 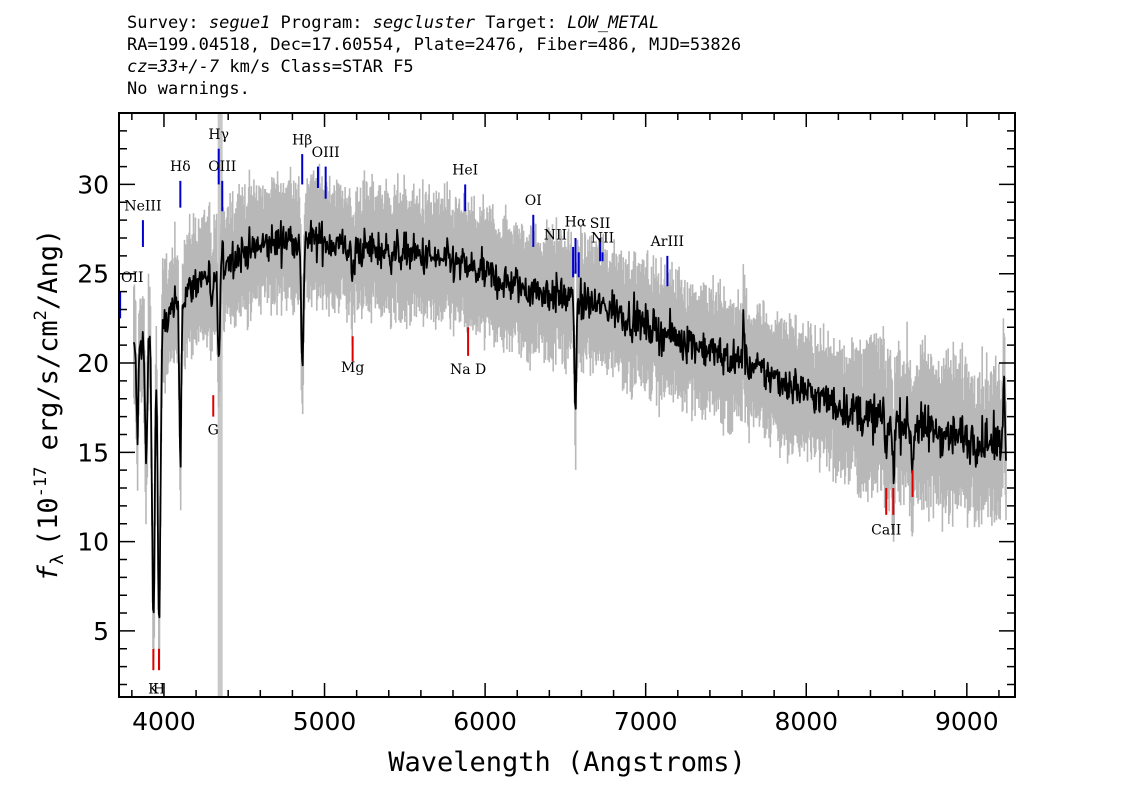 I want to click on class-value: km/s Class=STAR F5, so click(x=316, y=67).